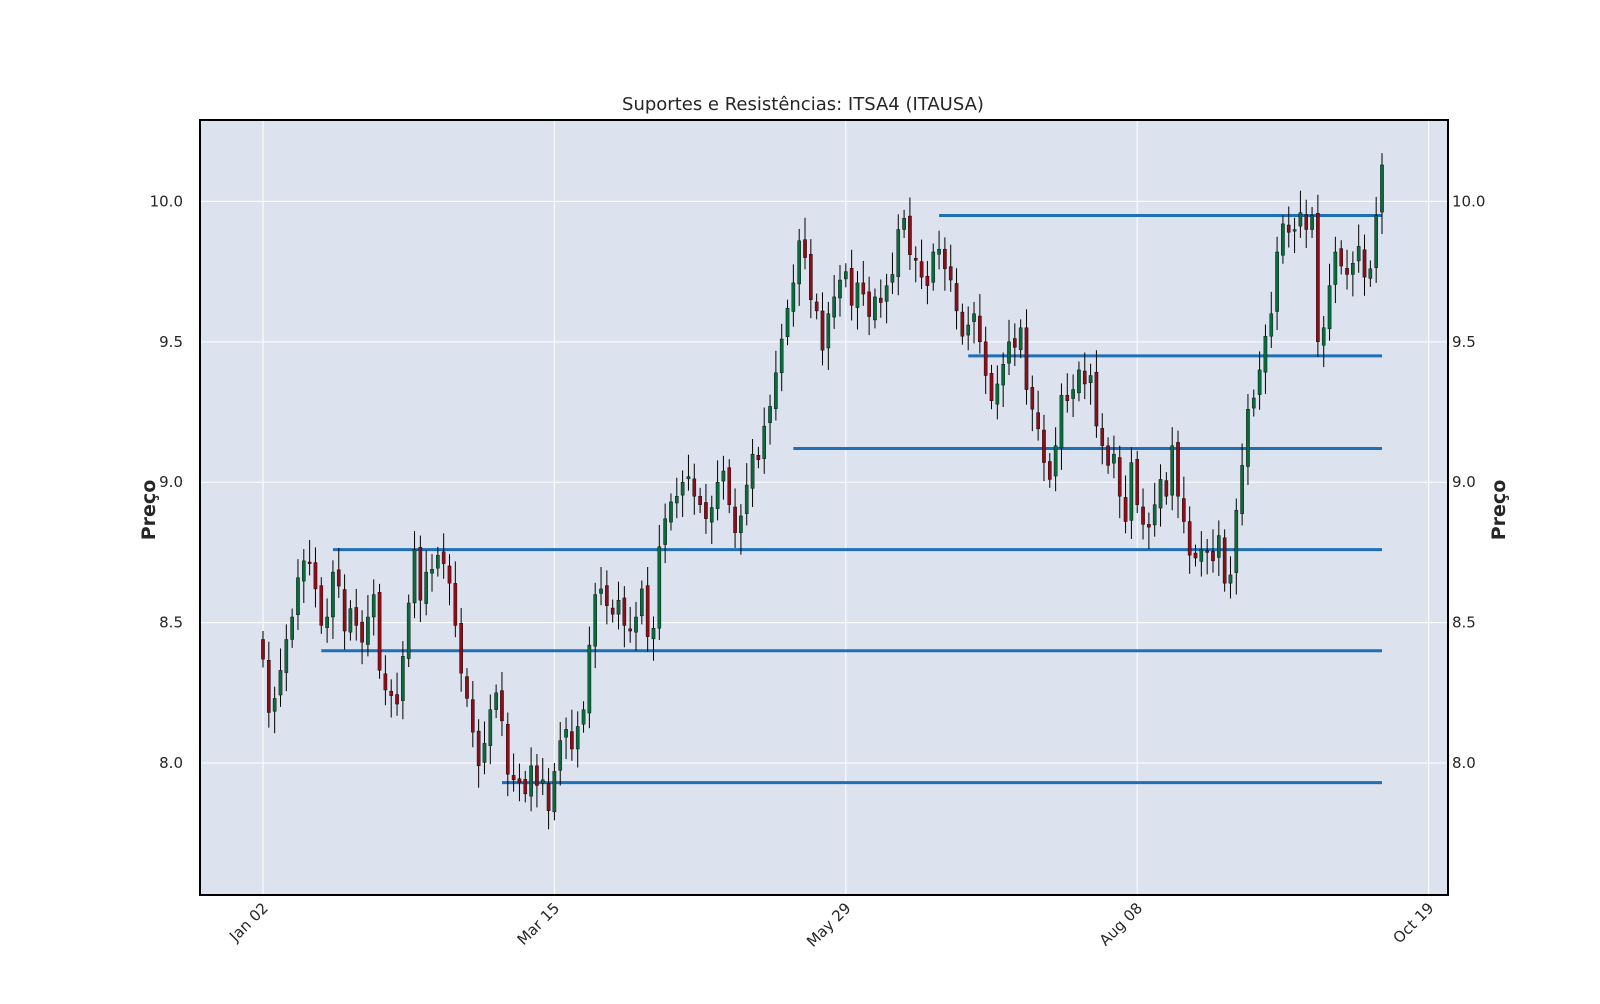 The width and height of the screenshot is (1600, 1004). What do you see at coordinates (248, 922) in the screenshot?
I see `x-tick-label: Jan 02` at bounding box center [248, 922].